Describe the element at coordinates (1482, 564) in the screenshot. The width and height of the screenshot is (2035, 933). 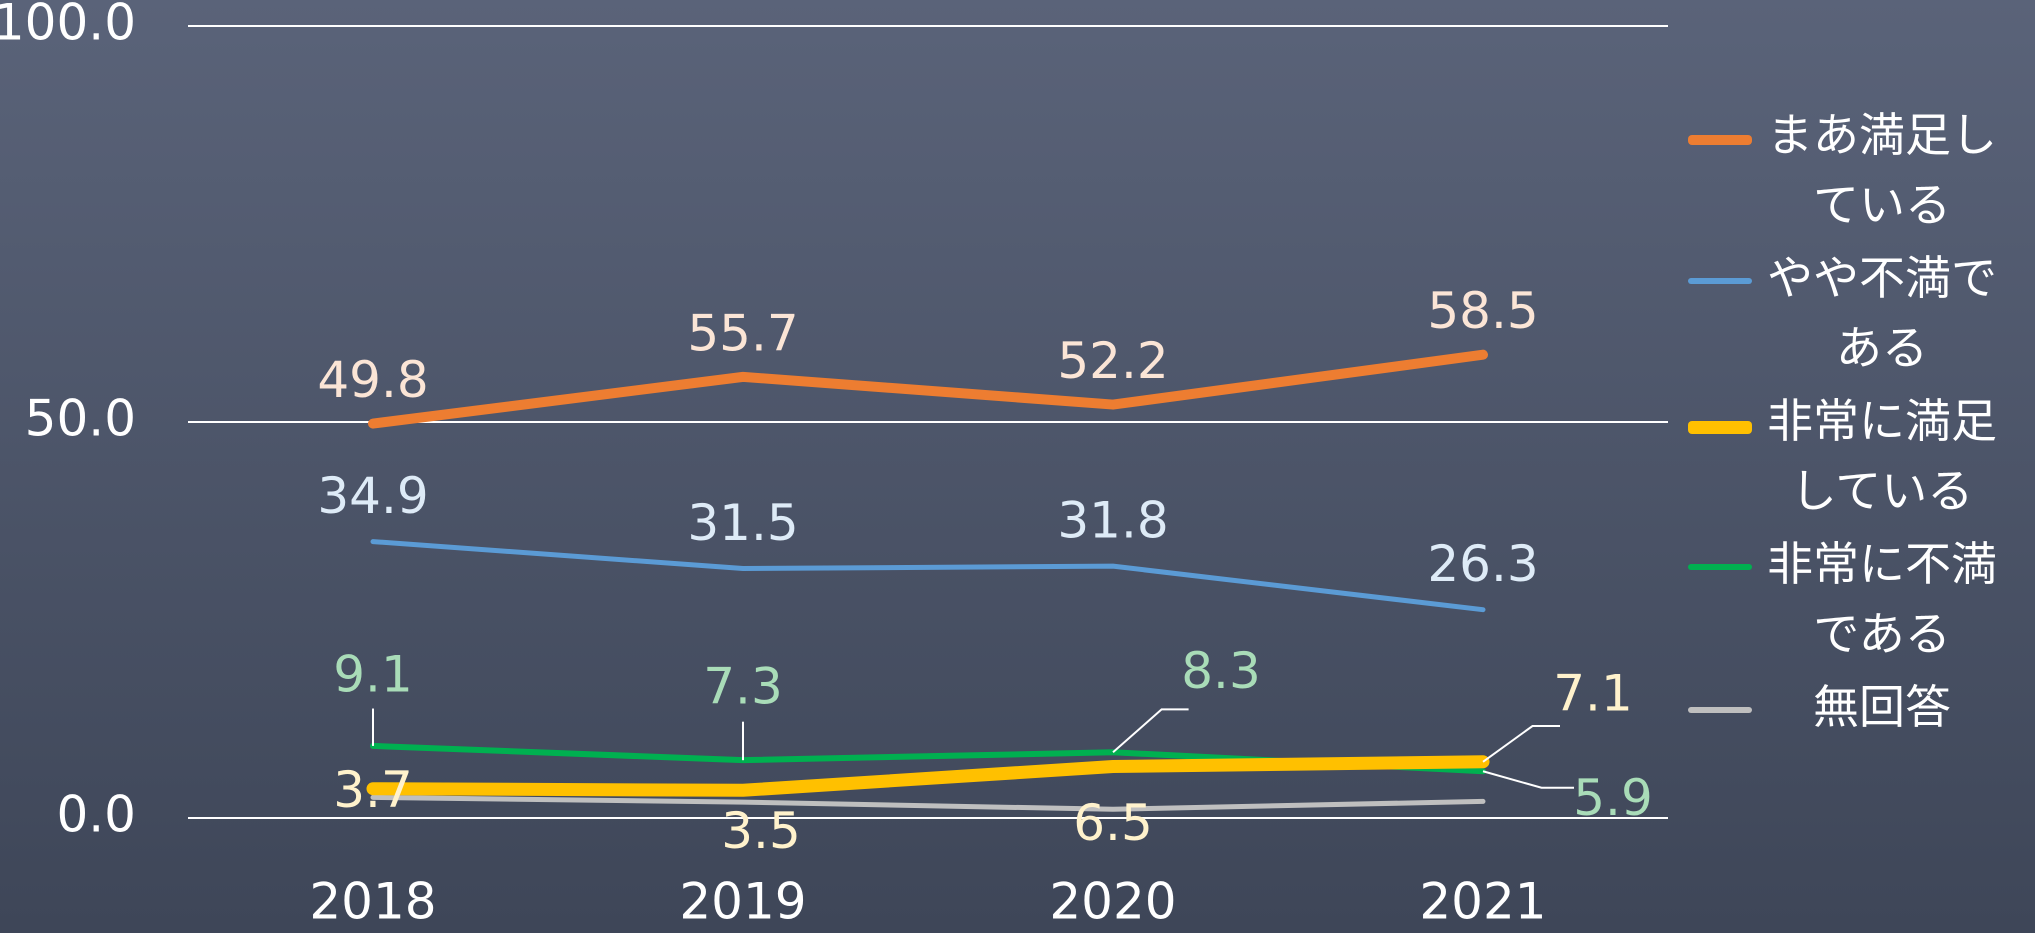
I see `data-label: 26.3` at that location.